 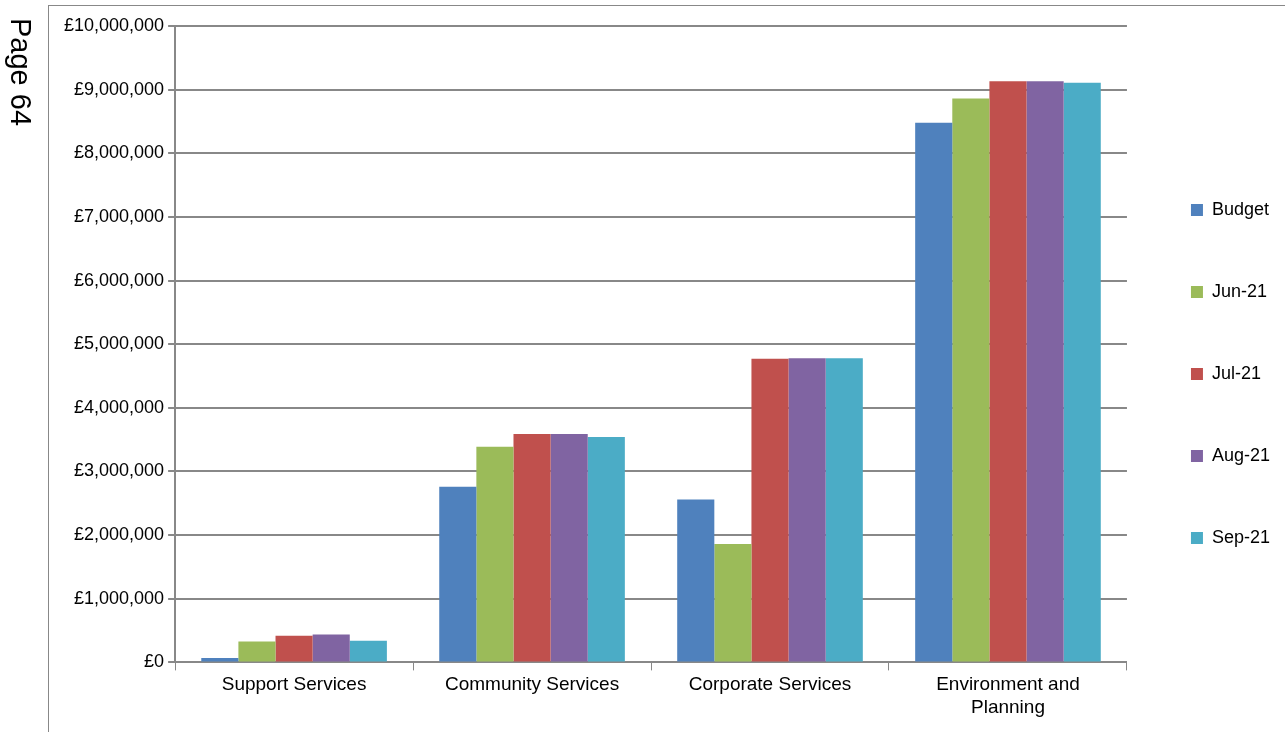 I want to click on y-tick-label: £0, so click(x=154, y=661).